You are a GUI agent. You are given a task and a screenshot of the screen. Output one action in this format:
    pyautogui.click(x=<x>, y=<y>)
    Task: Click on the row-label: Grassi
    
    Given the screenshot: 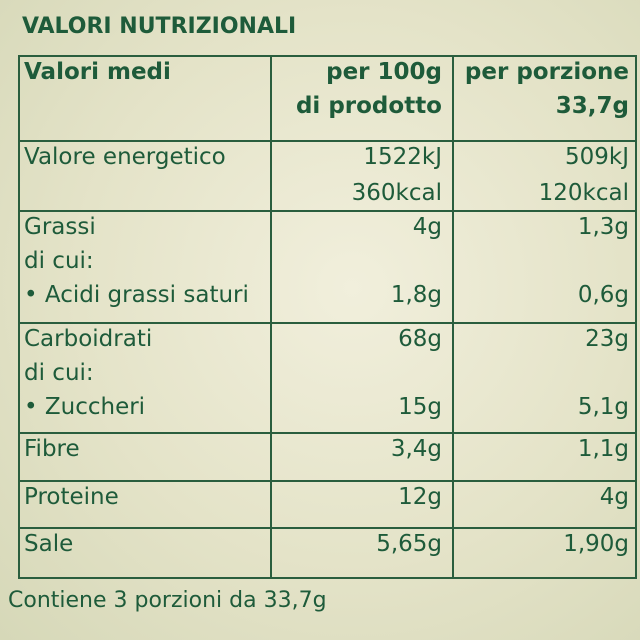 What is the action you would take?
    pyautogui.click(x=60, y=227)
    